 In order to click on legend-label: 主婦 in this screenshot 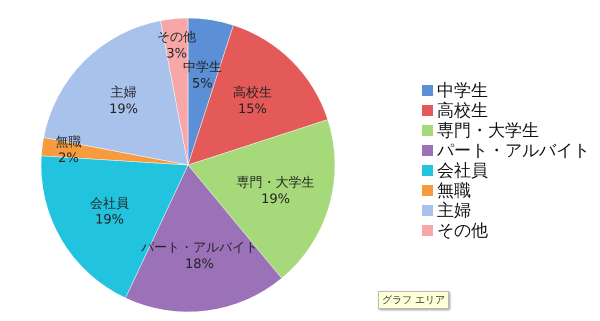, I will do `click(454, 210)`.